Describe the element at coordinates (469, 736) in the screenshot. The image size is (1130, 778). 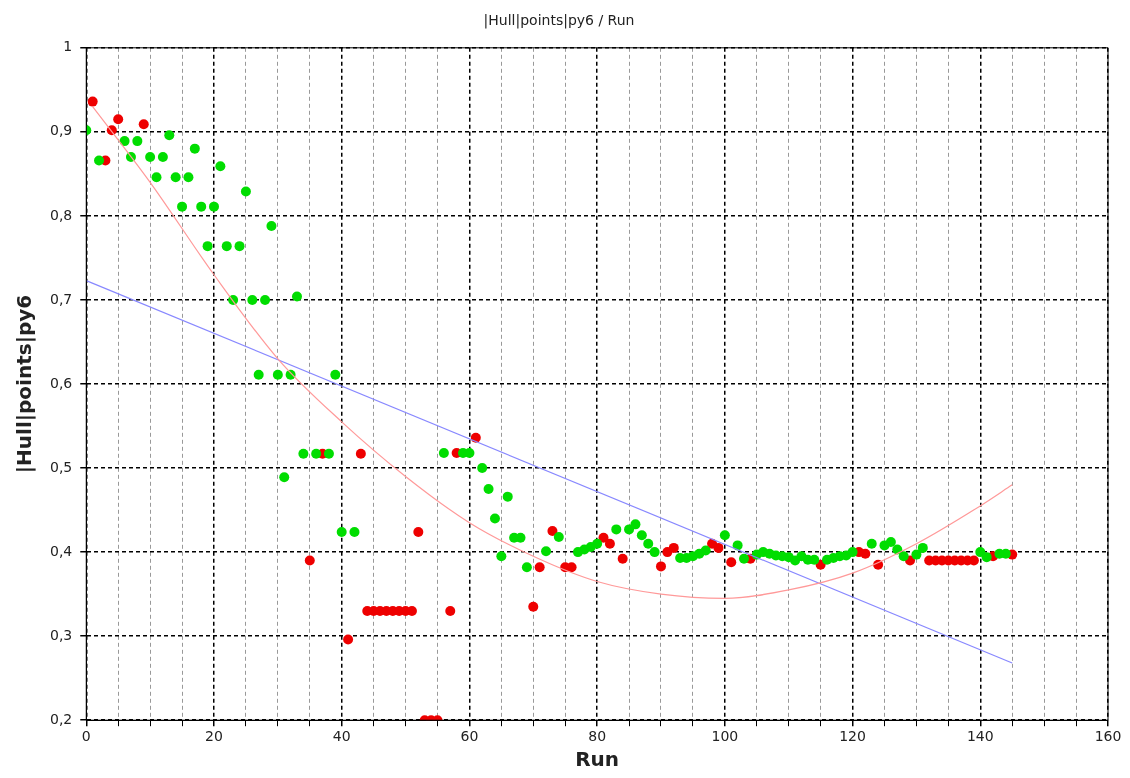
I see `x-tick-label: 60` at that location.